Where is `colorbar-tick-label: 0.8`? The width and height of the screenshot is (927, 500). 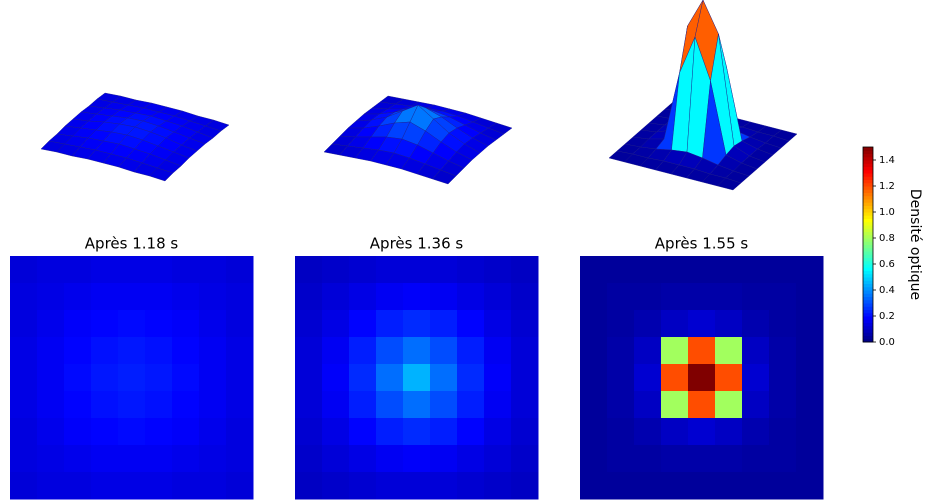
colorbar-tick-label: 0.8 is located at coordinates (887, 238).